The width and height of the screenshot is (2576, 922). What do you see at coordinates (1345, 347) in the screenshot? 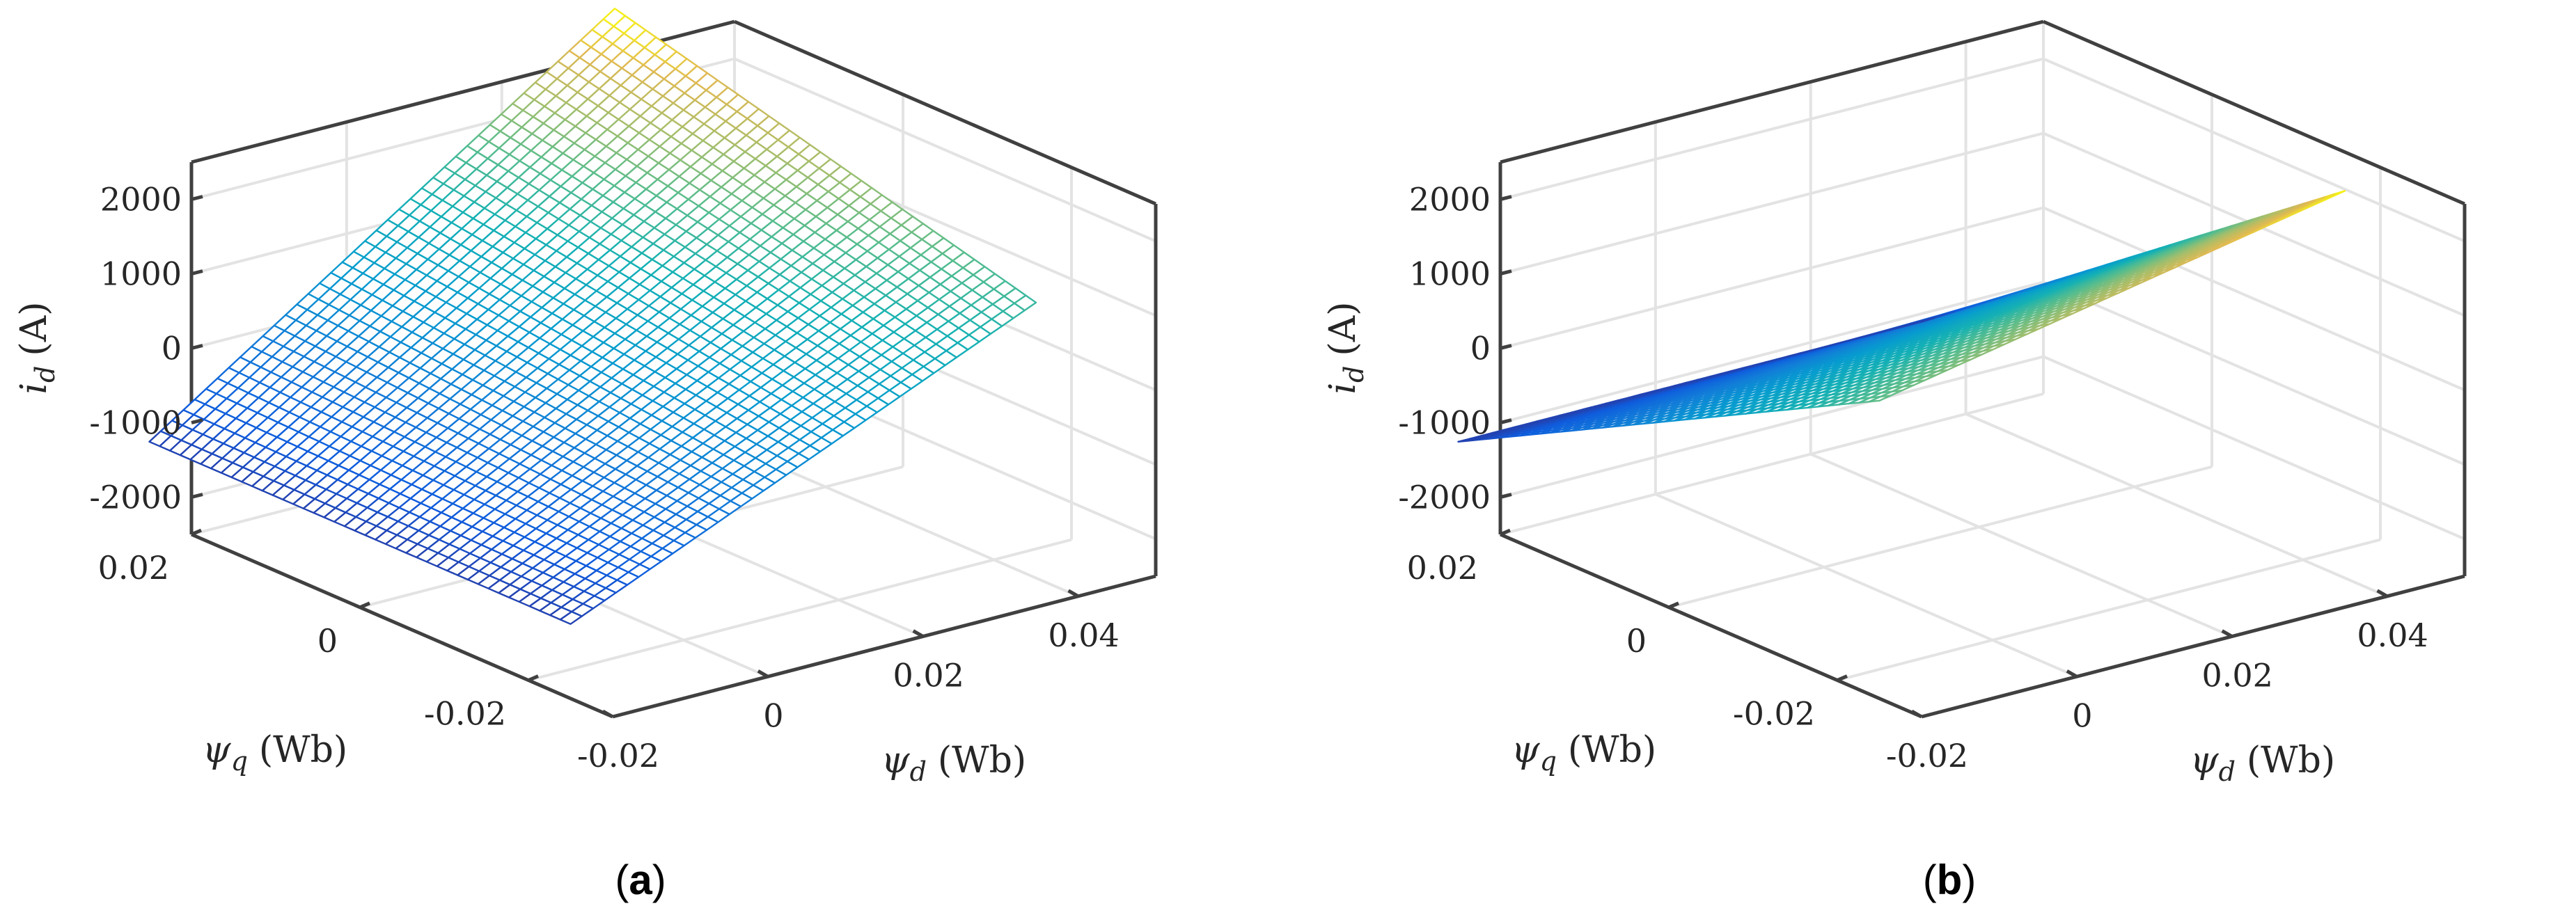
I see `panel-b-z-axis-label: id(A)` at bounding box center [1345, 347].